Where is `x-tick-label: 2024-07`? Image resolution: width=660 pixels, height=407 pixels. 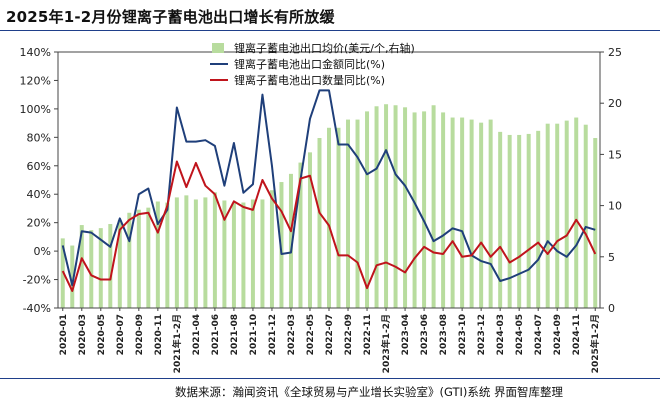 x-tick-label: 2024-07 is located at coordinates (539, 334).